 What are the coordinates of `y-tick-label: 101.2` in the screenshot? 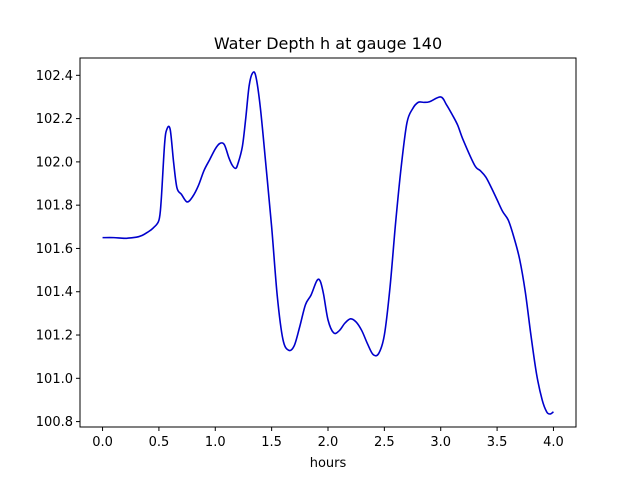 It's located at (54, 336).